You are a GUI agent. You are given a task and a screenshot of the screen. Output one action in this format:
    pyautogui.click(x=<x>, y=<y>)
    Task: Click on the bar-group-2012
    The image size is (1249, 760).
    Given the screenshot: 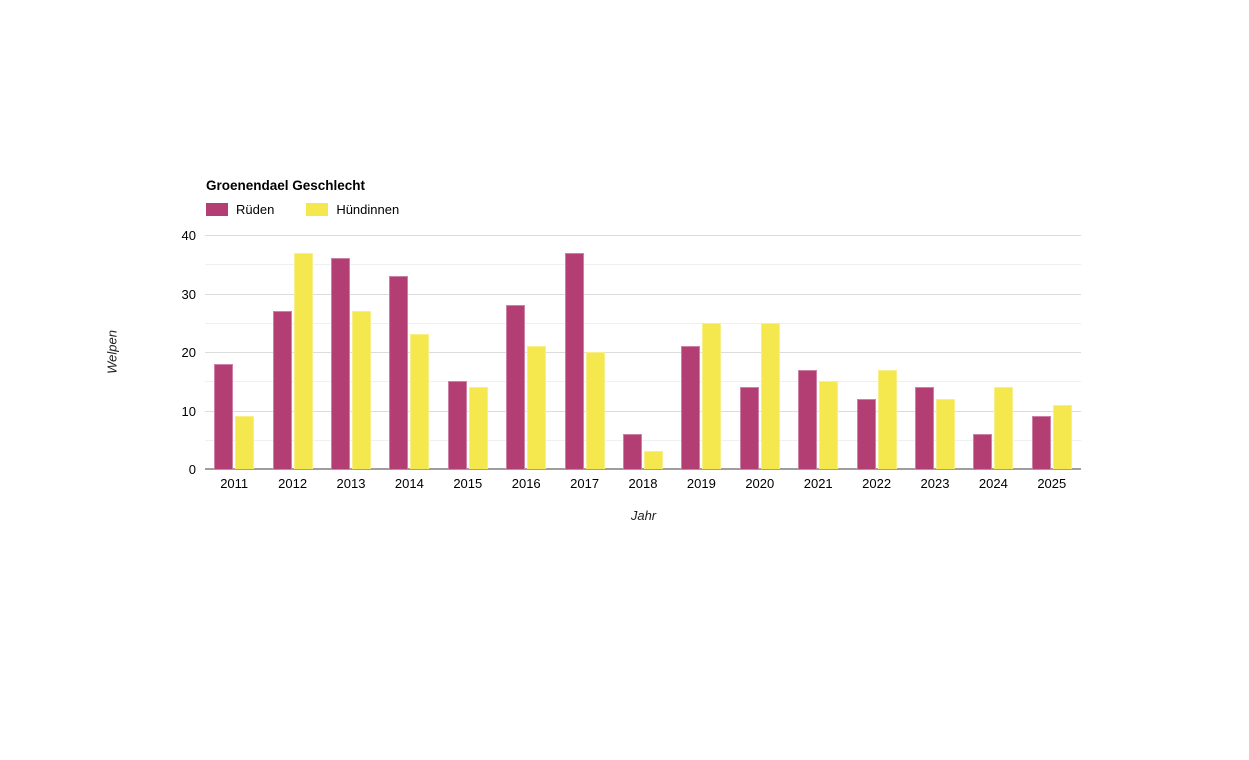 What is the action you would take?
    pyautogui.click(x=292, y=352)
    